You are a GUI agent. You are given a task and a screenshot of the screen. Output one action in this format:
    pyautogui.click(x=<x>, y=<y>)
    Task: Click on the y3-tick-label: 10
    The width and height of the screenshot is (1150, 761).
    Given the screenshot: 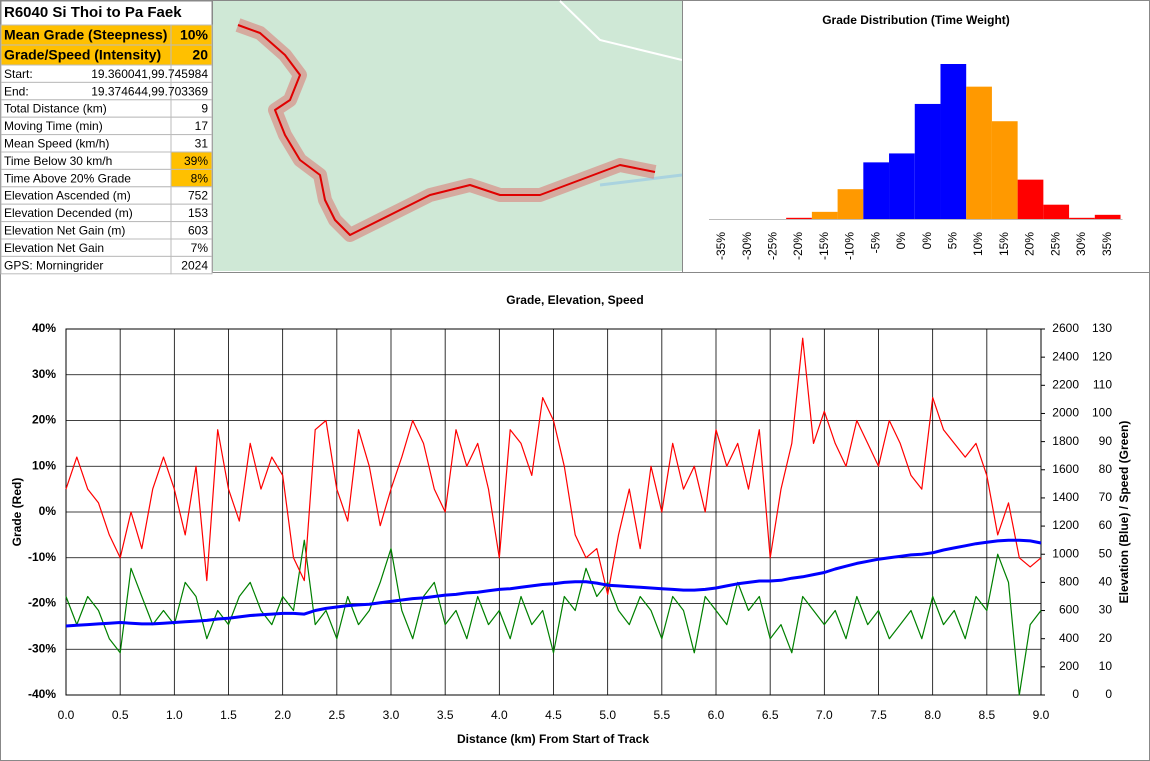 What is the action you would take?
    pyautogui.click(x=1106, y=666)
    